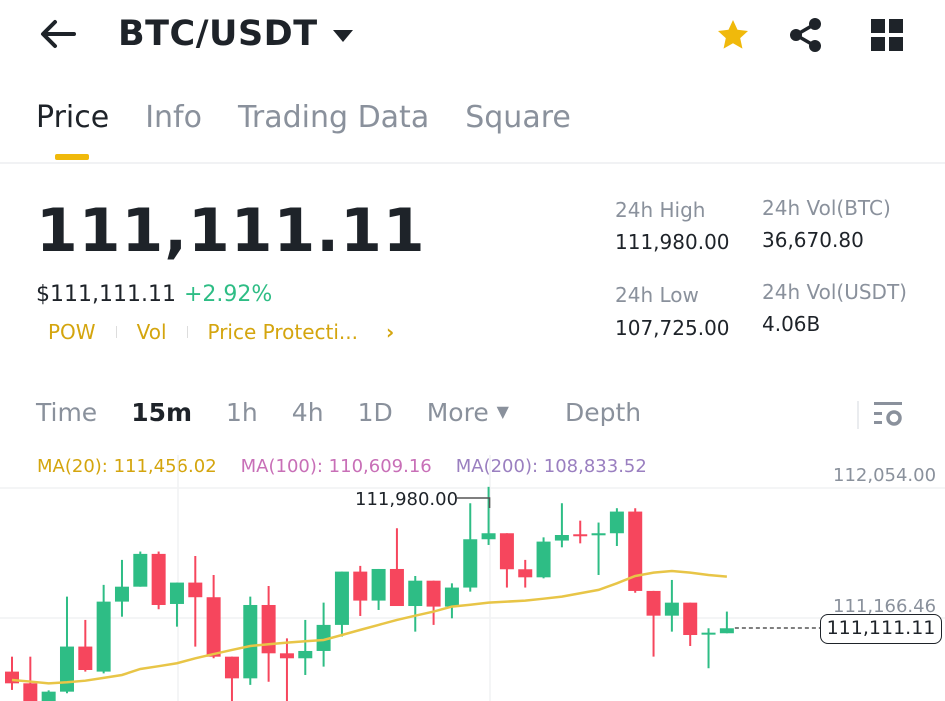  Describe the element at coordinates (307, 412) in the screenshot. I see `tf-4h: 4h` at that location.